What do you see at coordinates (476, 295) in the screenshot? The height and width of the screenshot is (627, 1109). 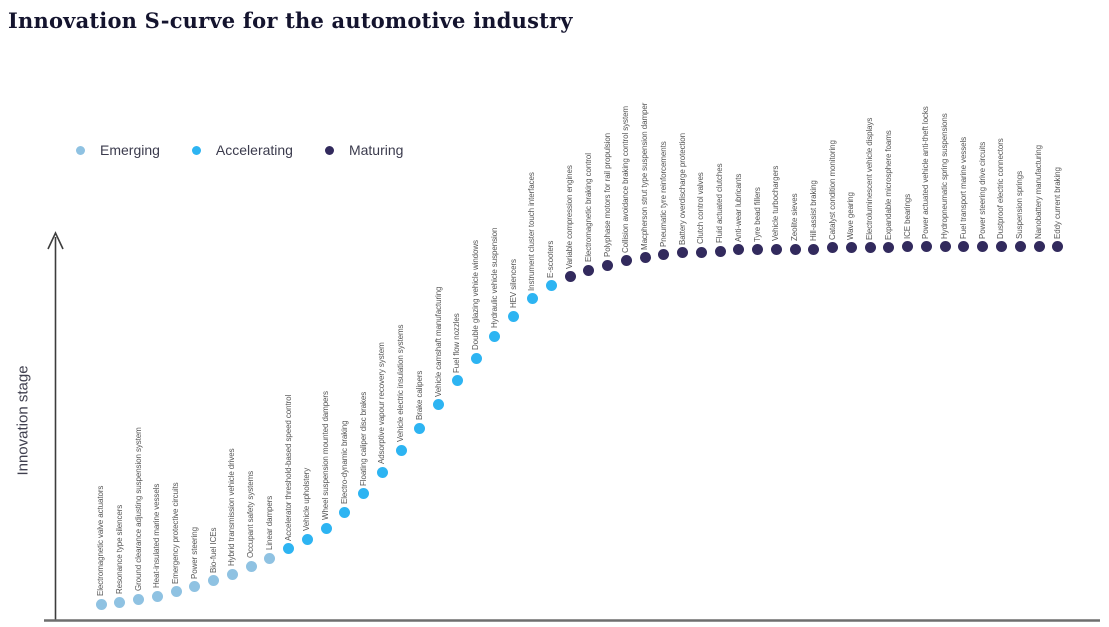 I see `data-point-label: Double glazing vehicle windows` at bounding box center [476, 295].